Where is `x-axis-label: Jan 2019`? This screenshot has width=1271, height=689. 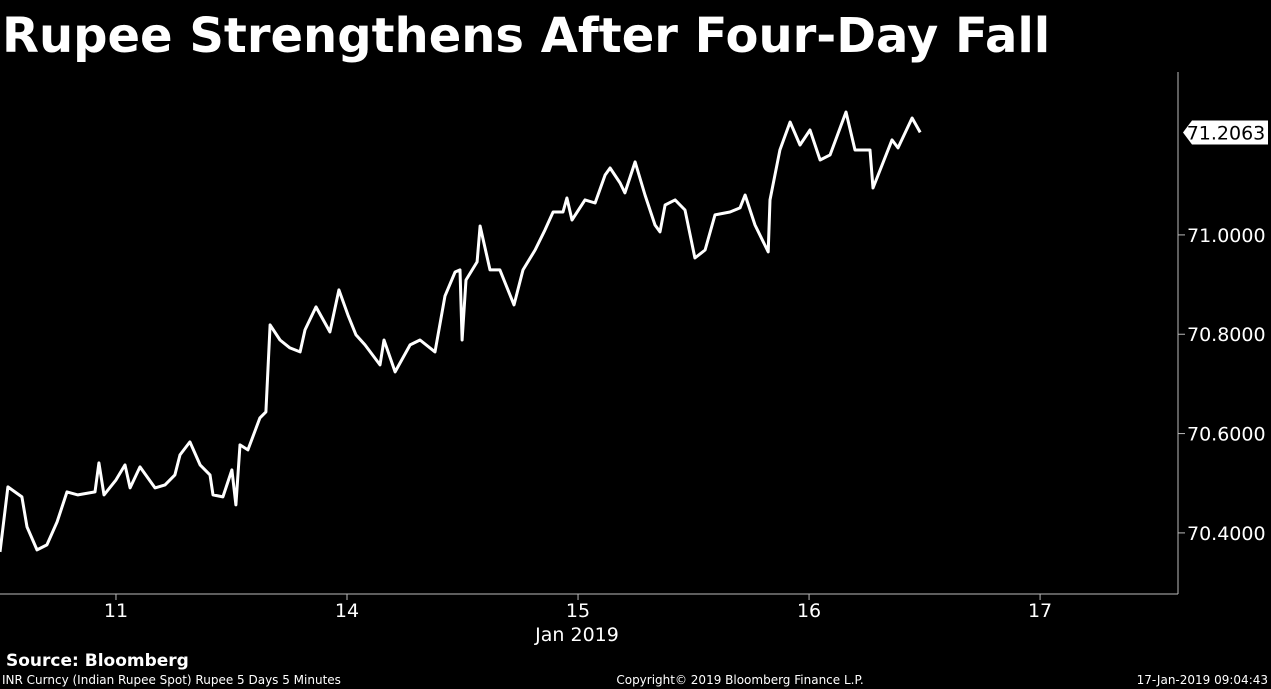
x-axis-label: Jan 2019 is located at coordinates (576, 635).